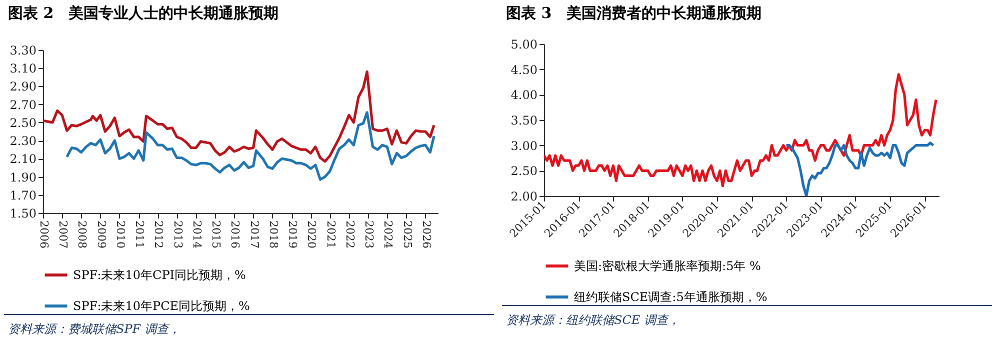 This screenshot has height=353, width=996. I want to click on x-tick-label: 2025, so click(407, 234).